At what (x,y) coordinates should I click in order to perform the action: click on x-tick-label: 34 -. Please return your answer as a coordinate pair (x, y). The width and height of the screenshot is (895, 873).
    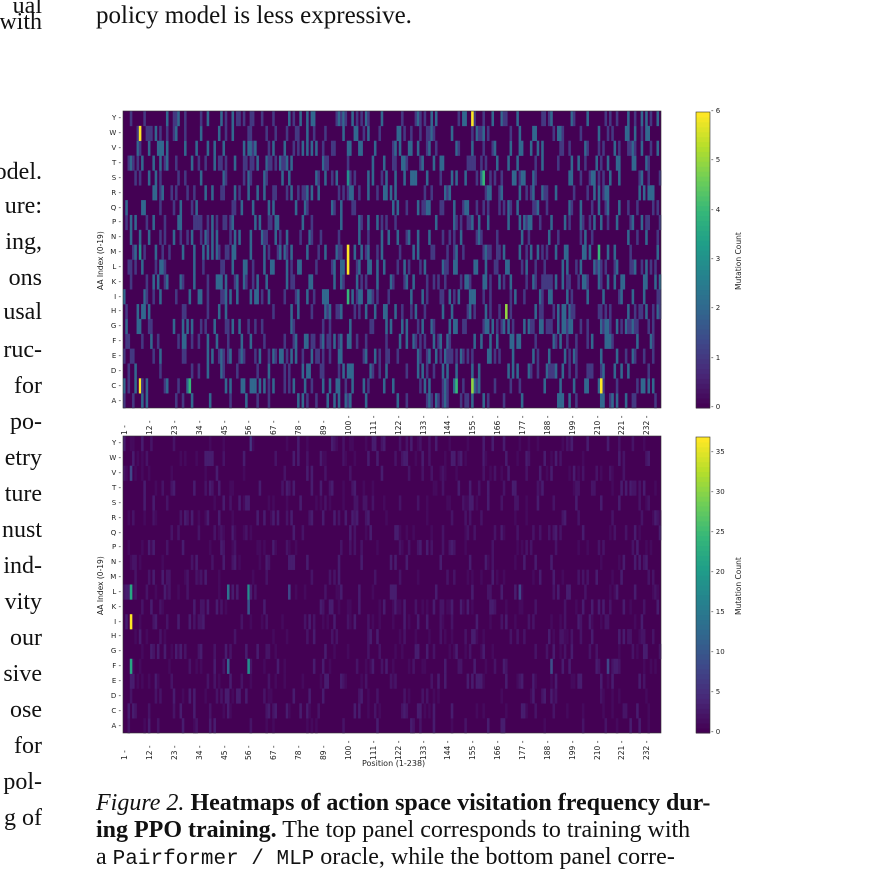
    Looking at the image, I should click on (199, 427).